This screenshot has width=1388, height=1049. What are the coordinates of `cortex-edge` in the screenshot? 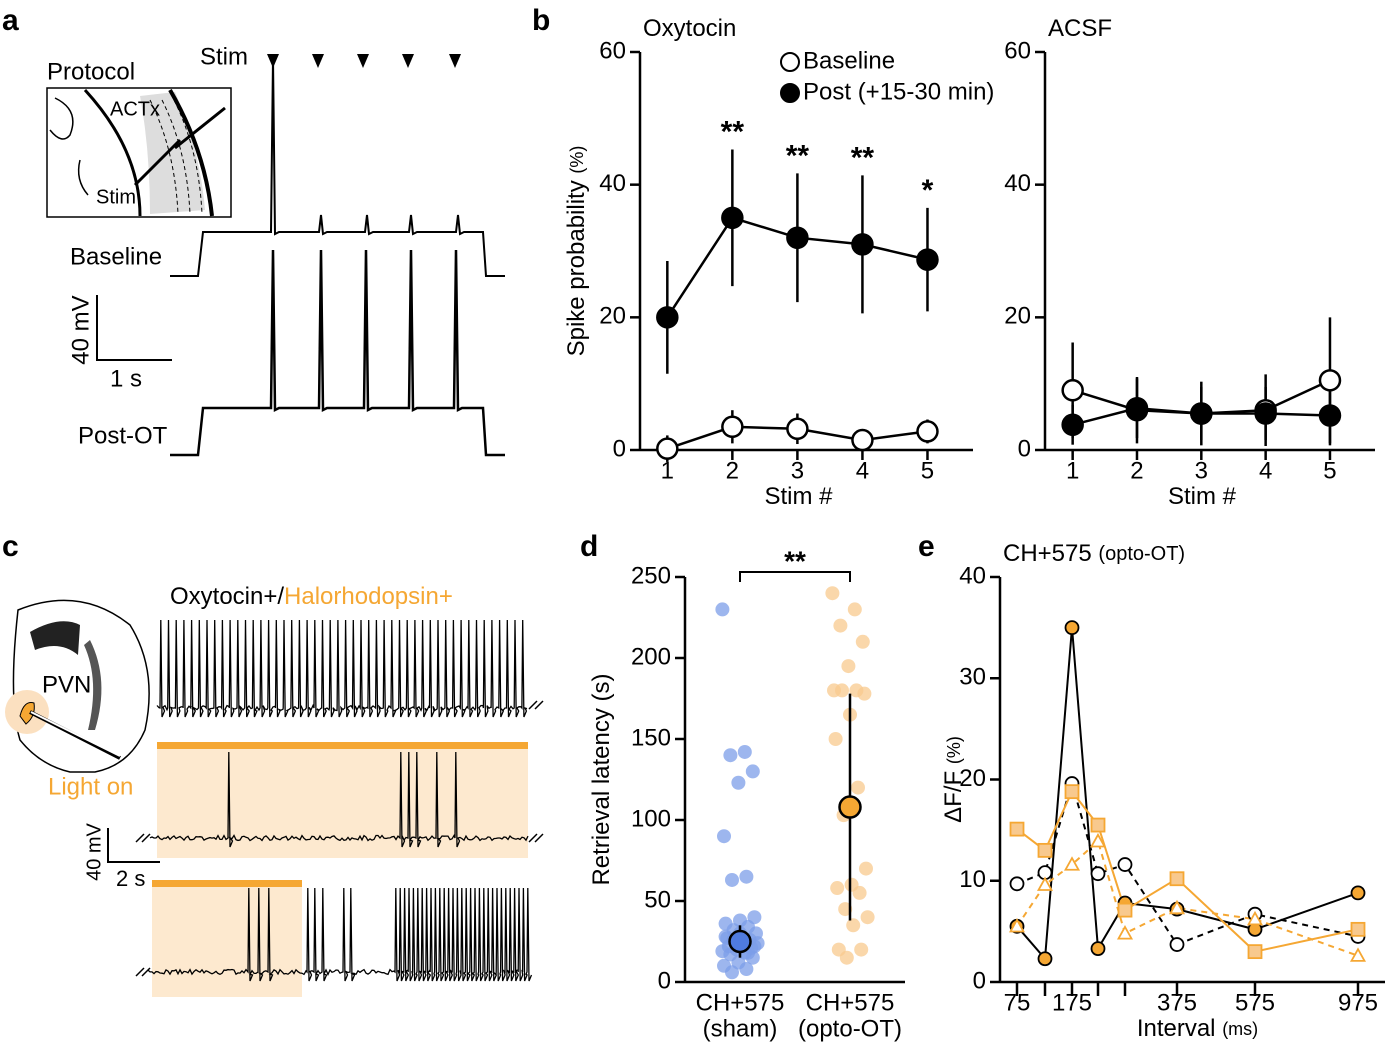 It's located at (191, 152).